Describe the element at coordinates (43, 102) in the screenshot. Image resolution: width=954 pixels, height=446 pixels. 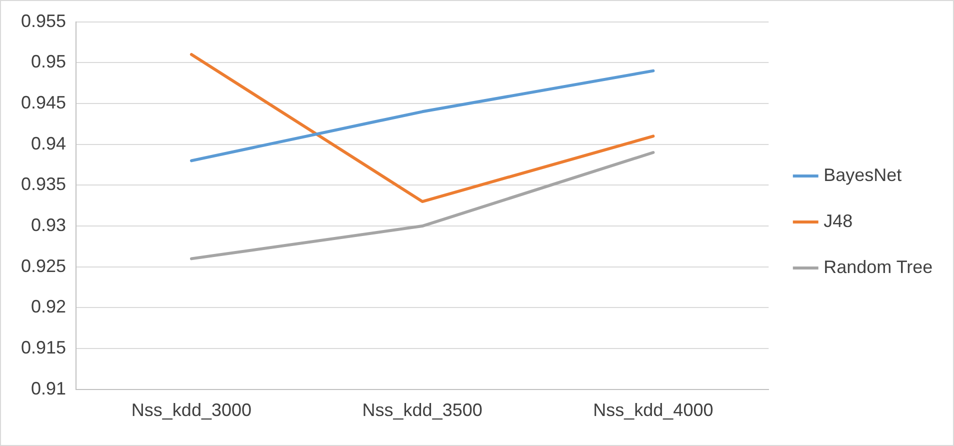
I see `y-tick-label: 0.945` at that location.